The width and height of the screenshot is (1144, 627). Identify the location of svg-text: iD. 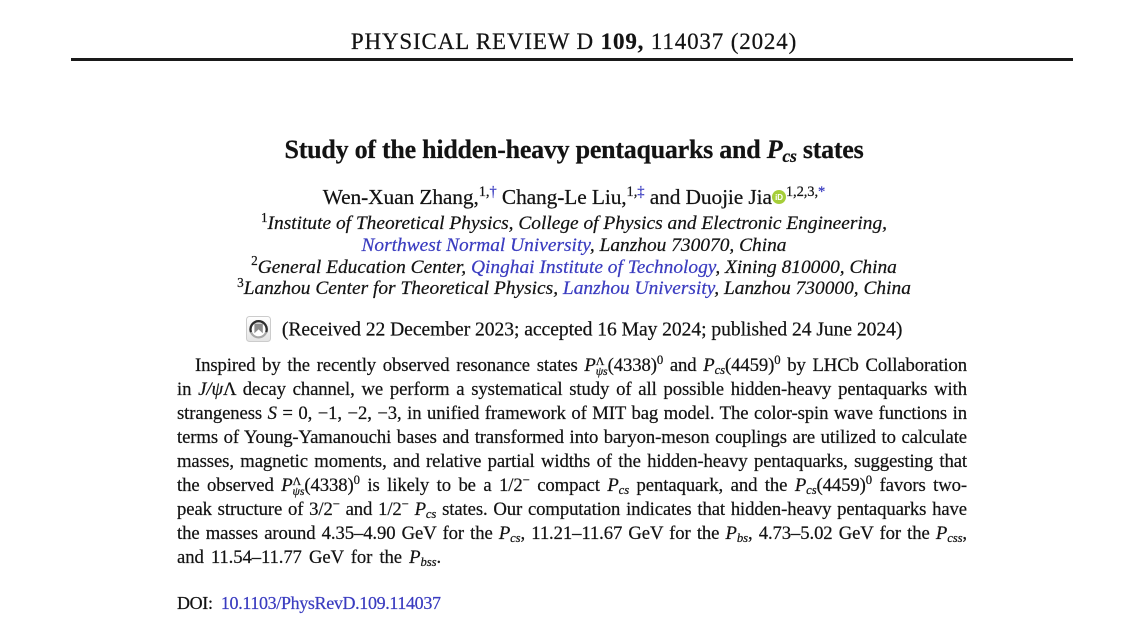
(779, 197).